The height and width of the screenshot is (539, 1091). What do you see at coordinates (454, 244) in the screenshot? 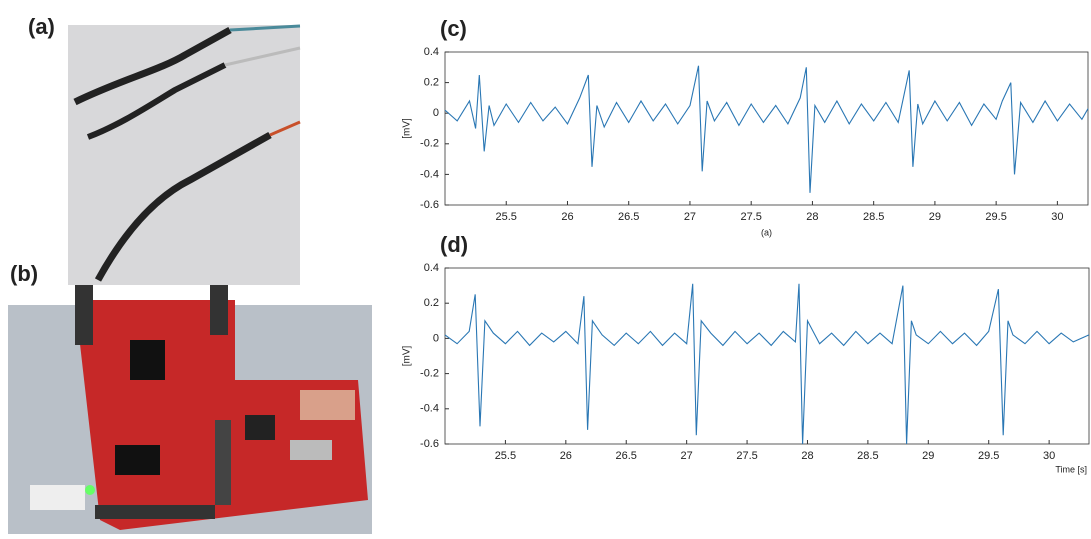
I see `chart-title: (d)` at bounding box center [454, 244].